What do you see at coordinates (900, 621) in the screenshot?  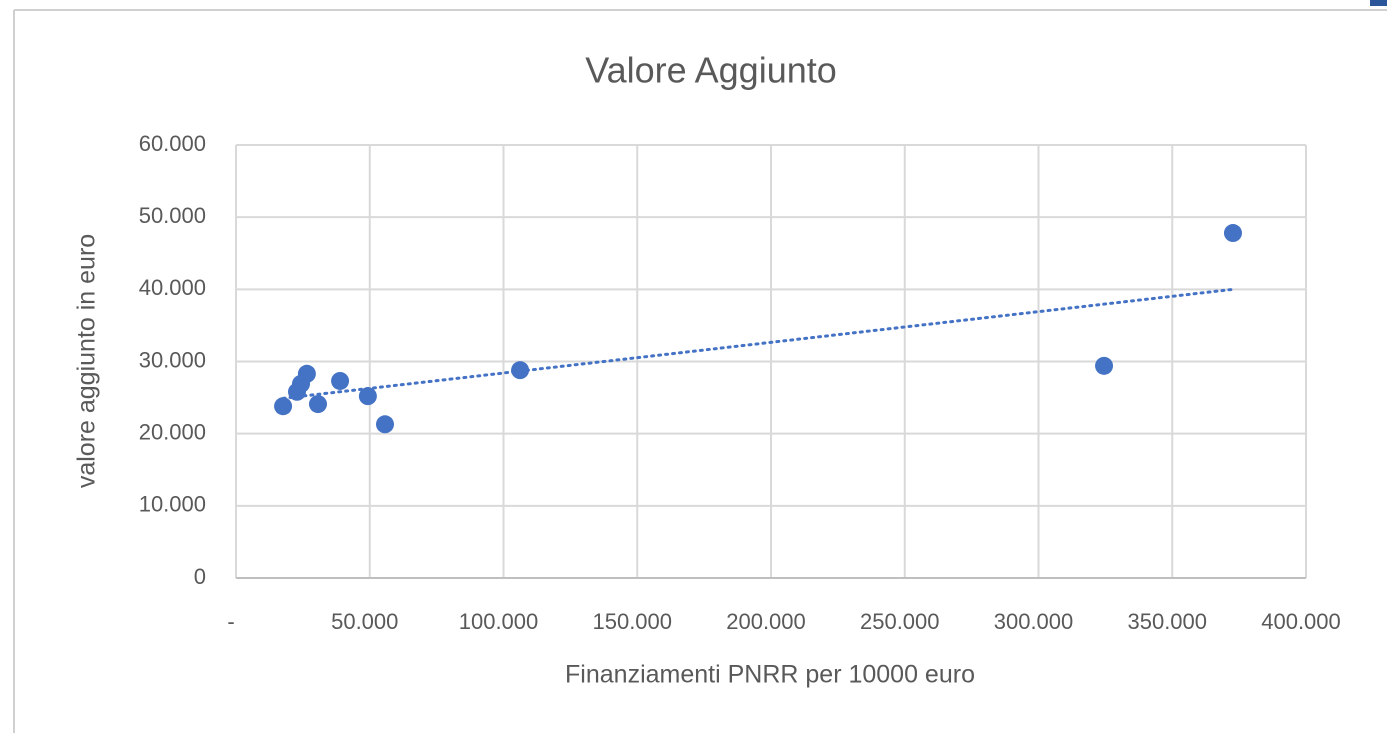 I see `x-tick-label: 250.000` at bounding box center [900, 621].